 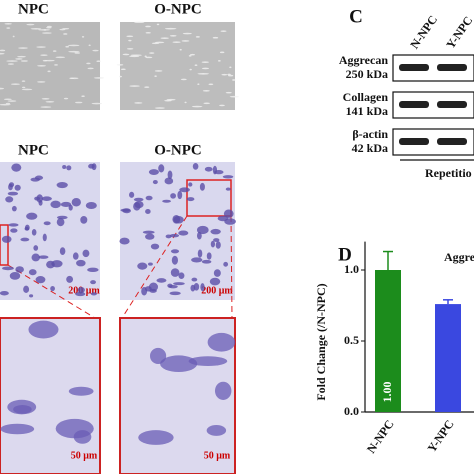 What do you see at coordinates (351, 269) in the screenshot?
I see `y-tick-label: 1.0` at bounding box center [351, 269].